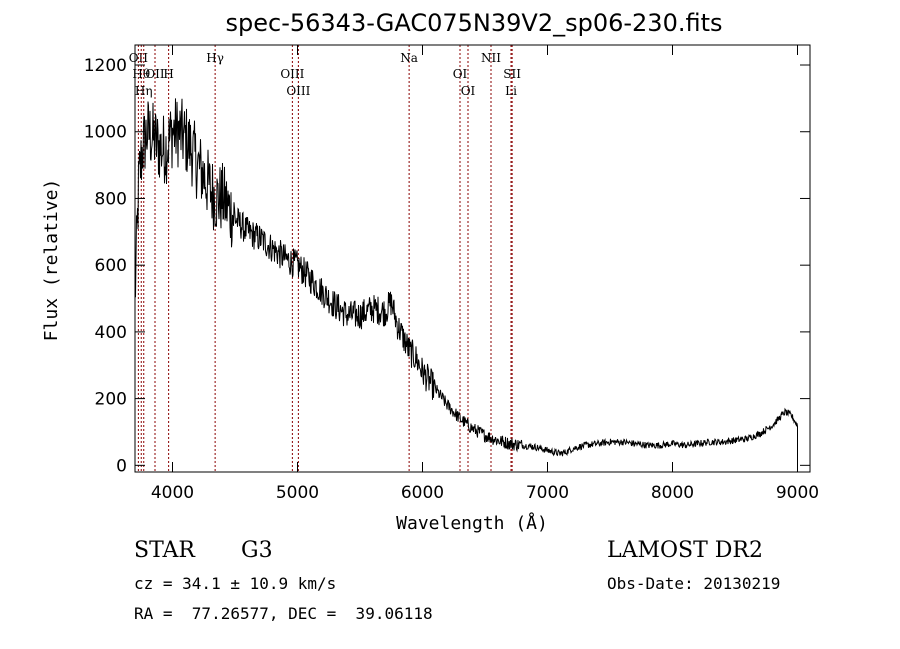 Image resolution: width=900 pixels, height=649 pixels. Describe the element at coordinates (474, 23) in the screenshot. I see `chart-title: spec-56343-GAC075N39V2_sp06-230.fits` at that location.